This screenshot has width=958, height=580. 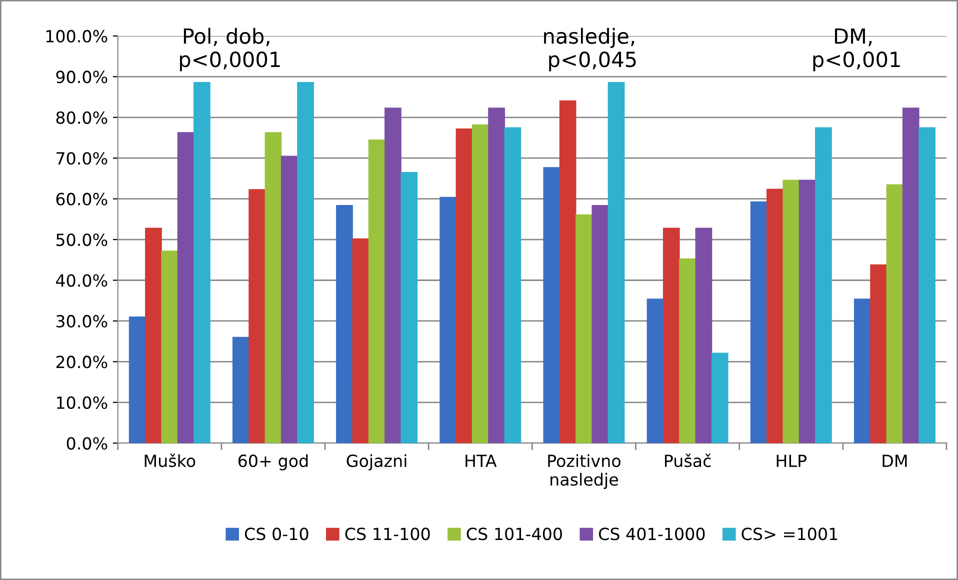 What do you see at coordinates (387, 534) in the screenshot?
I see `legend-label: CS 11-100` at bounding box center [387, 534].